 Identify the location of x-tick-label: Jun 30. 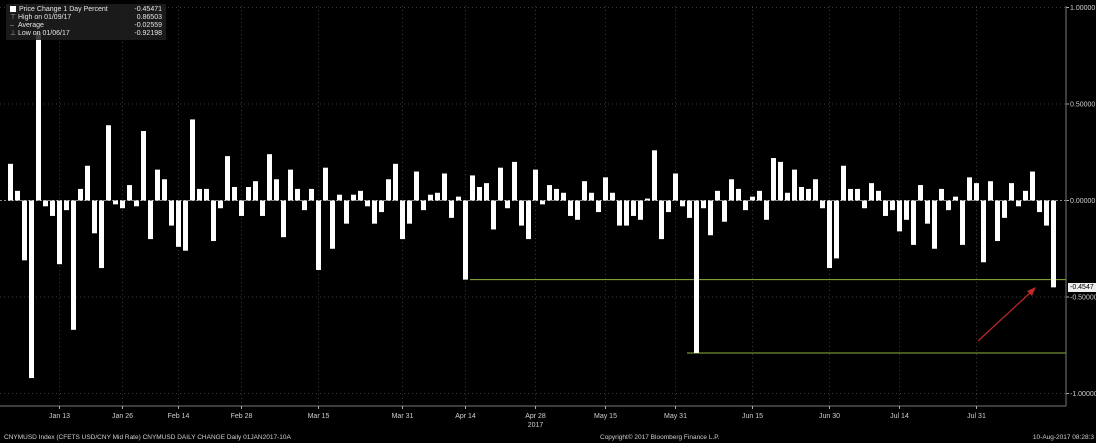
(829, 416).